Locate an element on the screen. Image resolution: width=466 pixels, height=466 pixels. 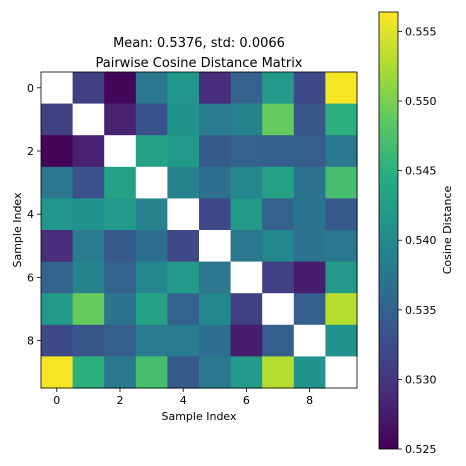
chart-subtitle: Pairwise Cosine Distance Matrix is located at coordinates (198, 63).